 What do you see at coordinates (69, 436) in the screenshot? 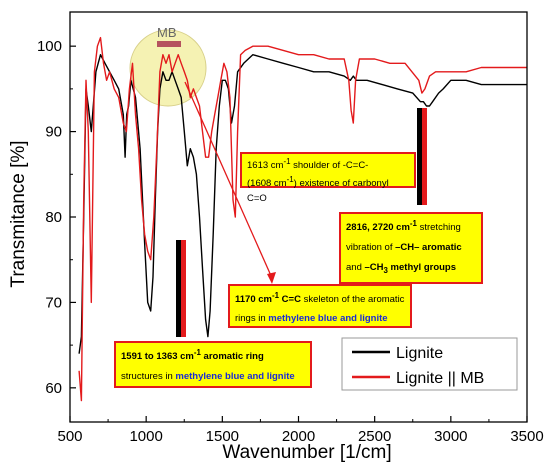
I see `x-tick-label: 500` at bounding box center [69, 436].